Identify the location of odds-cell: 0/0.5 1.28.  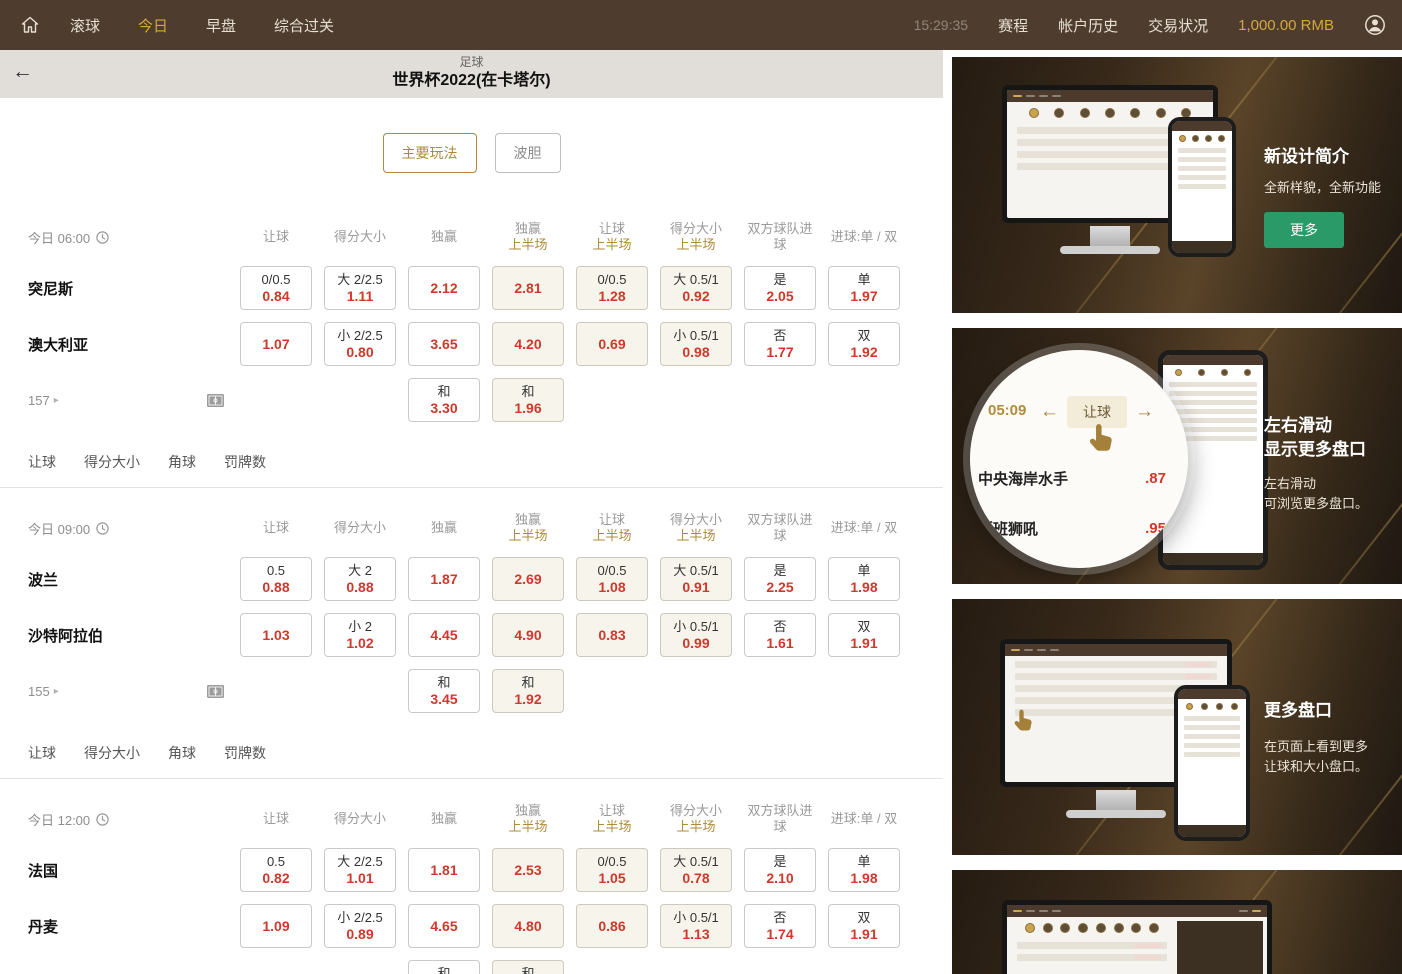
(612, 288).